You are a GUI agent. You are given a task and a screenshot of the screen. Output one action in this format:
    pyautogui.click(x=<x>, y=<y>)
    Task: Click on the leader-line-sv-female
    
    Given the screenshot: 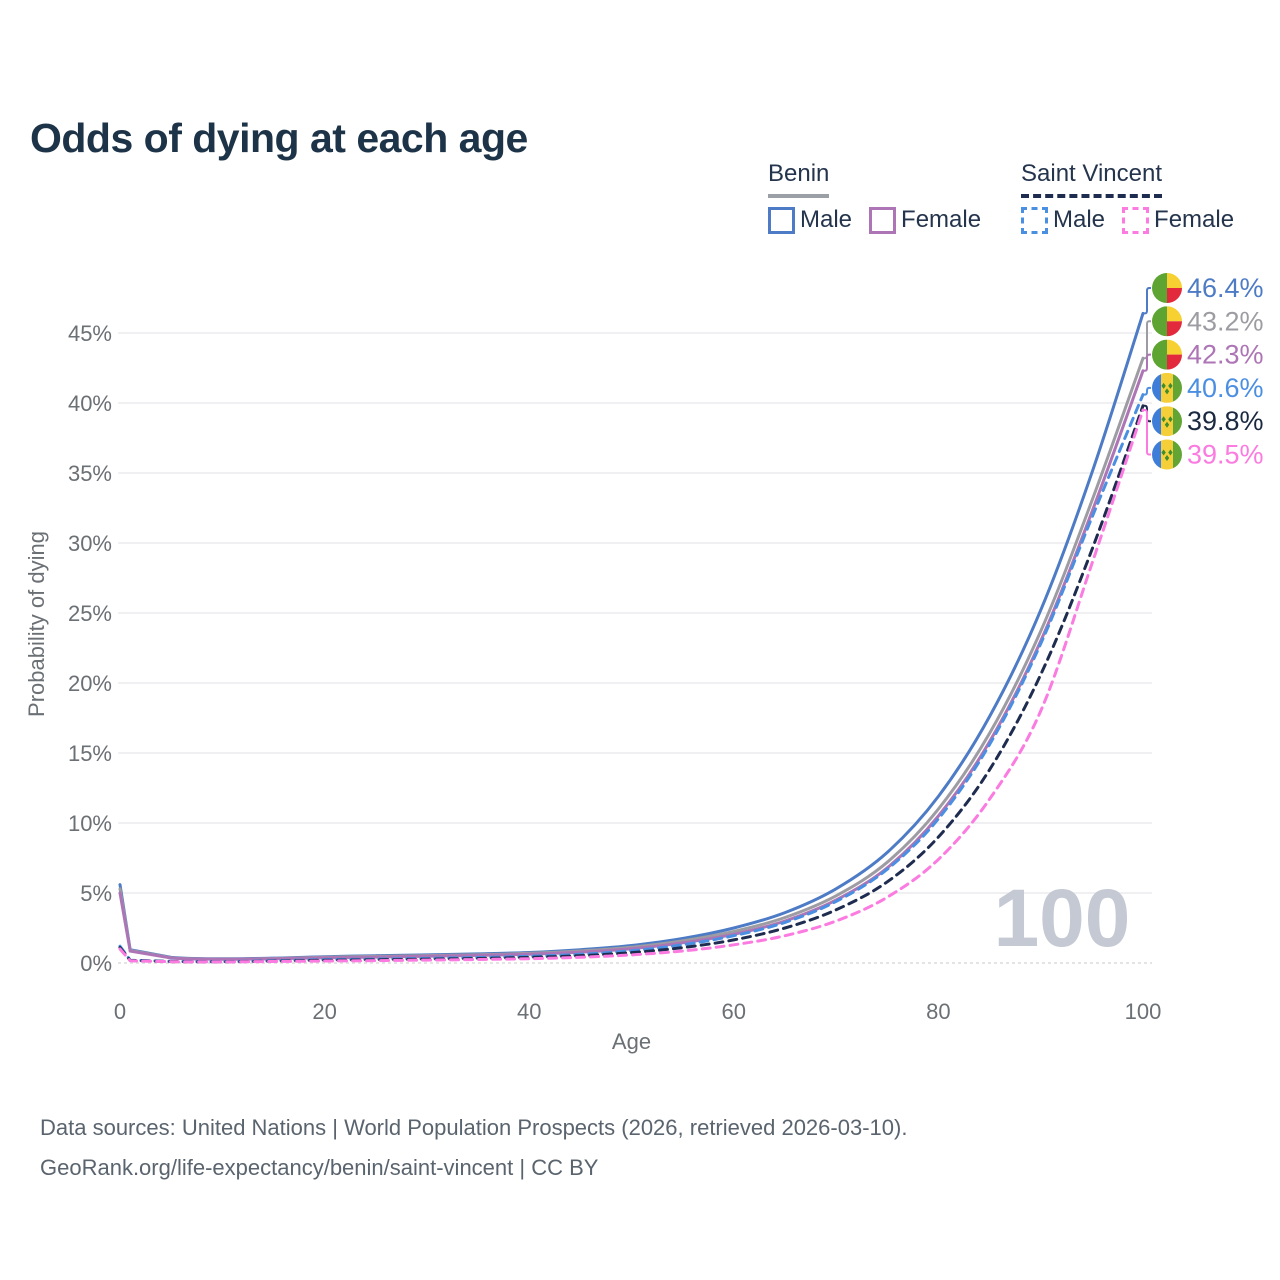 What is the action you would take?
    pyautogui.click(x=1147, y=432)
    